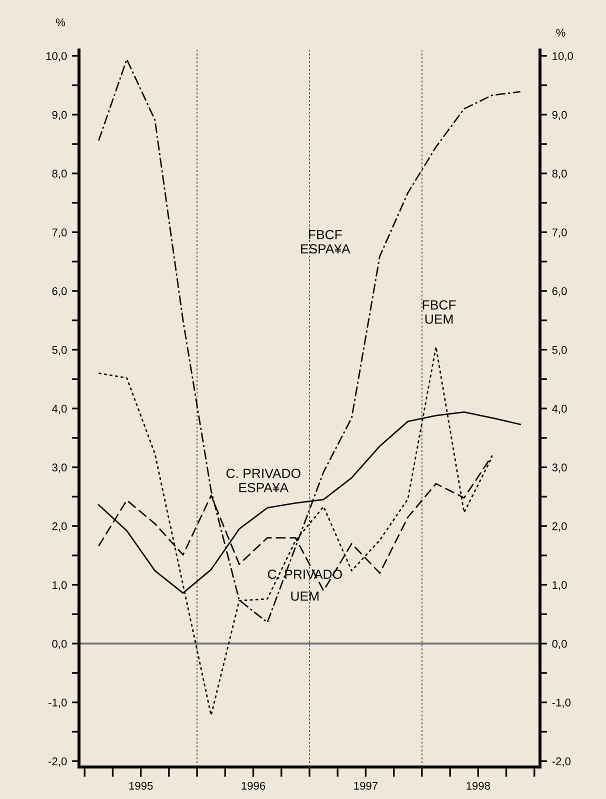  Describe the element at coordinates (559, 409) in the screenshot. I see `y2-tick-label: 4,0` at that location.